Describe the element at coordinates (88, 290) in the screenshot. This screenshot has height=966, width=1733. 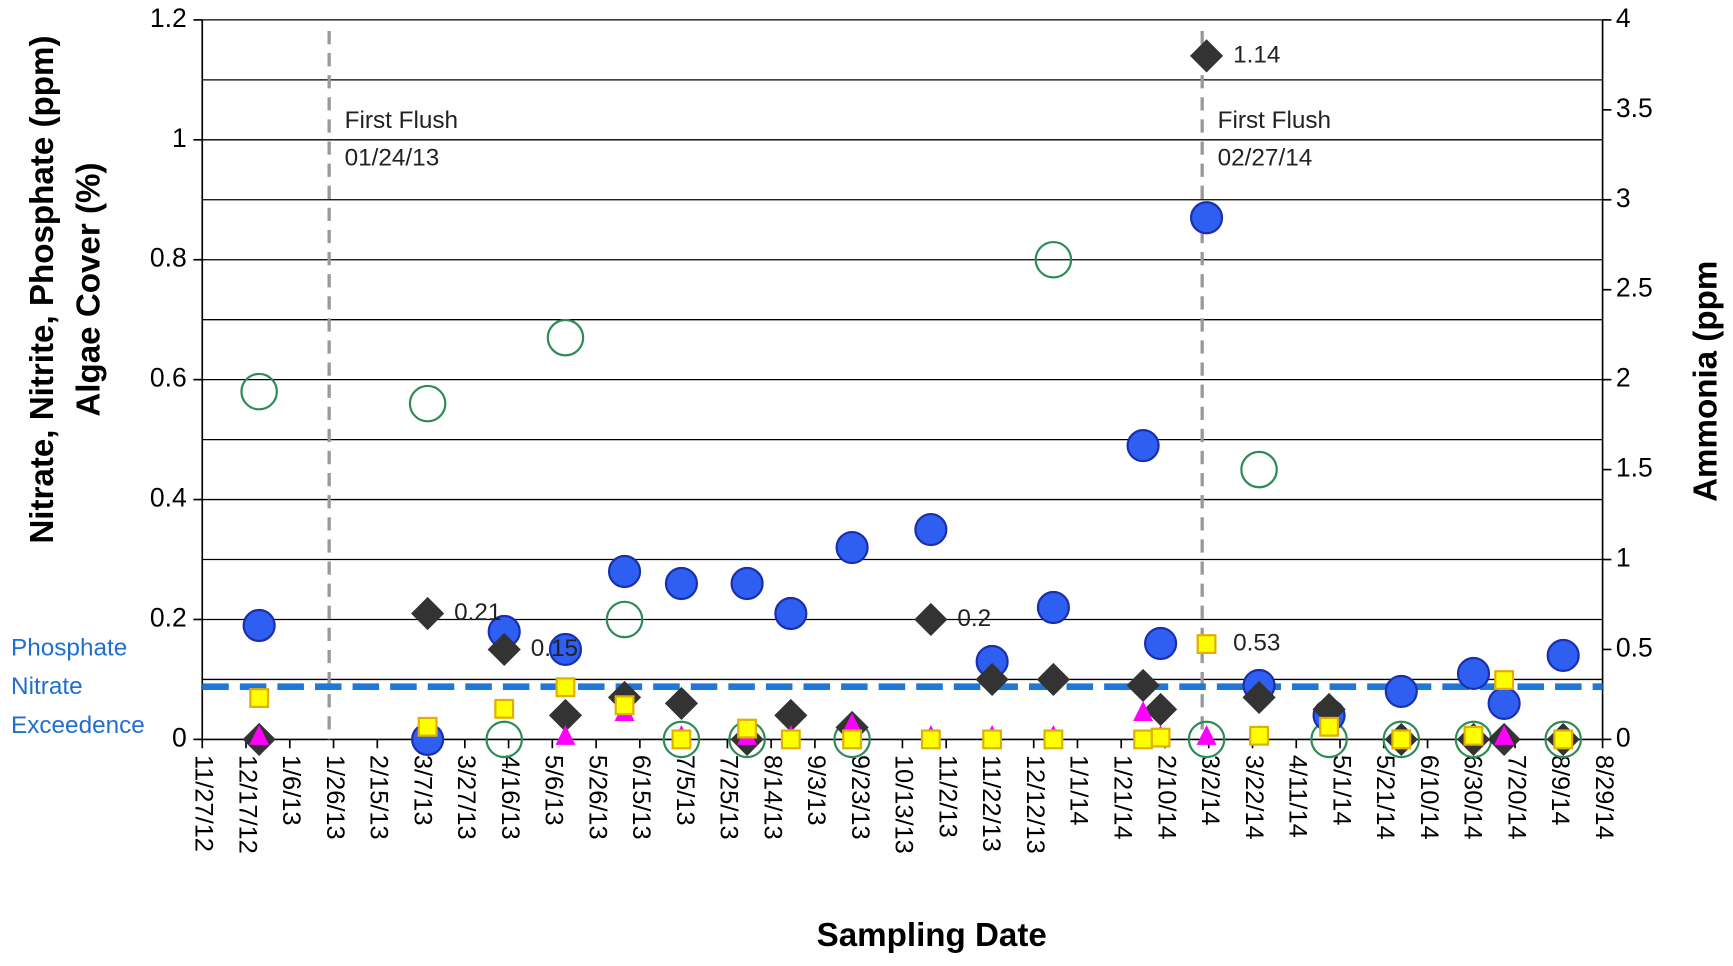
I see `y-axis-title: Algae Cover (%)` at that location.